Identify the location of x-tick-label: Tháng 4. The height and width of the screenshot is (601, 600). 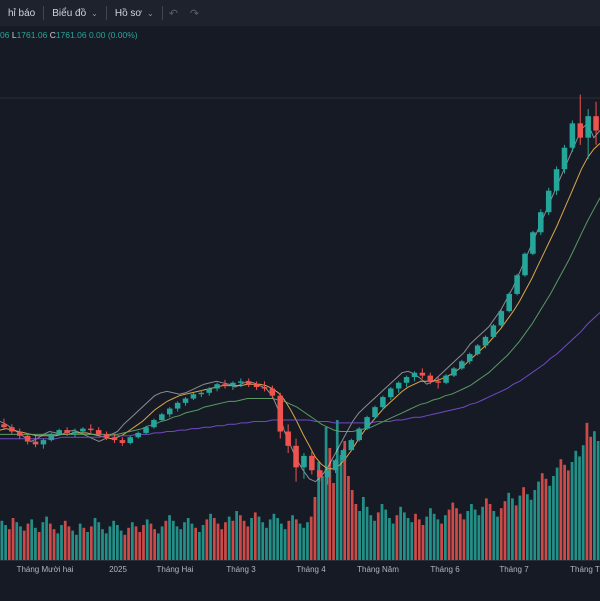
(311, 569).